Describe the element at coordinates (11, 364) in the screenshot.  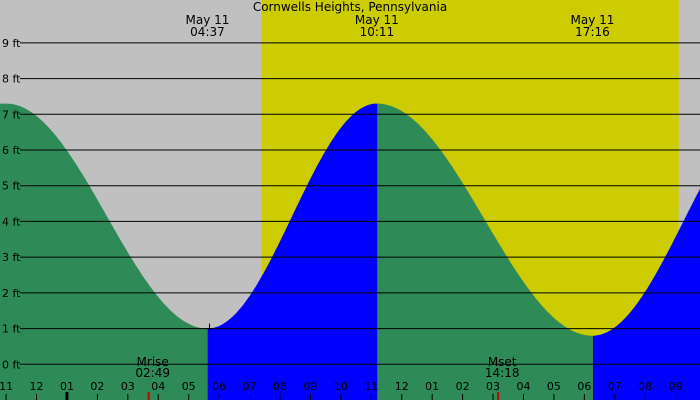
I see `y-tick-label-0: 0 ft` at that location.